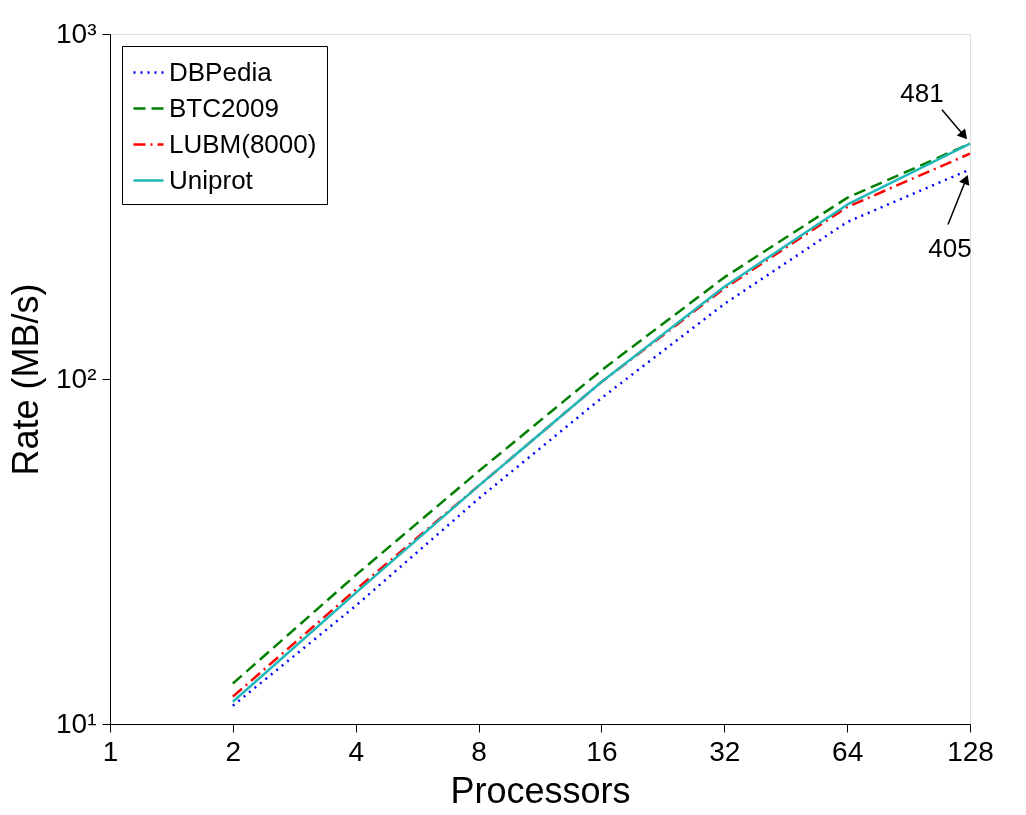  What do you see at coordinates (76, 33) in the screenshot?
I see `y-tick-label: 10³` at bounding box center [76, 33].